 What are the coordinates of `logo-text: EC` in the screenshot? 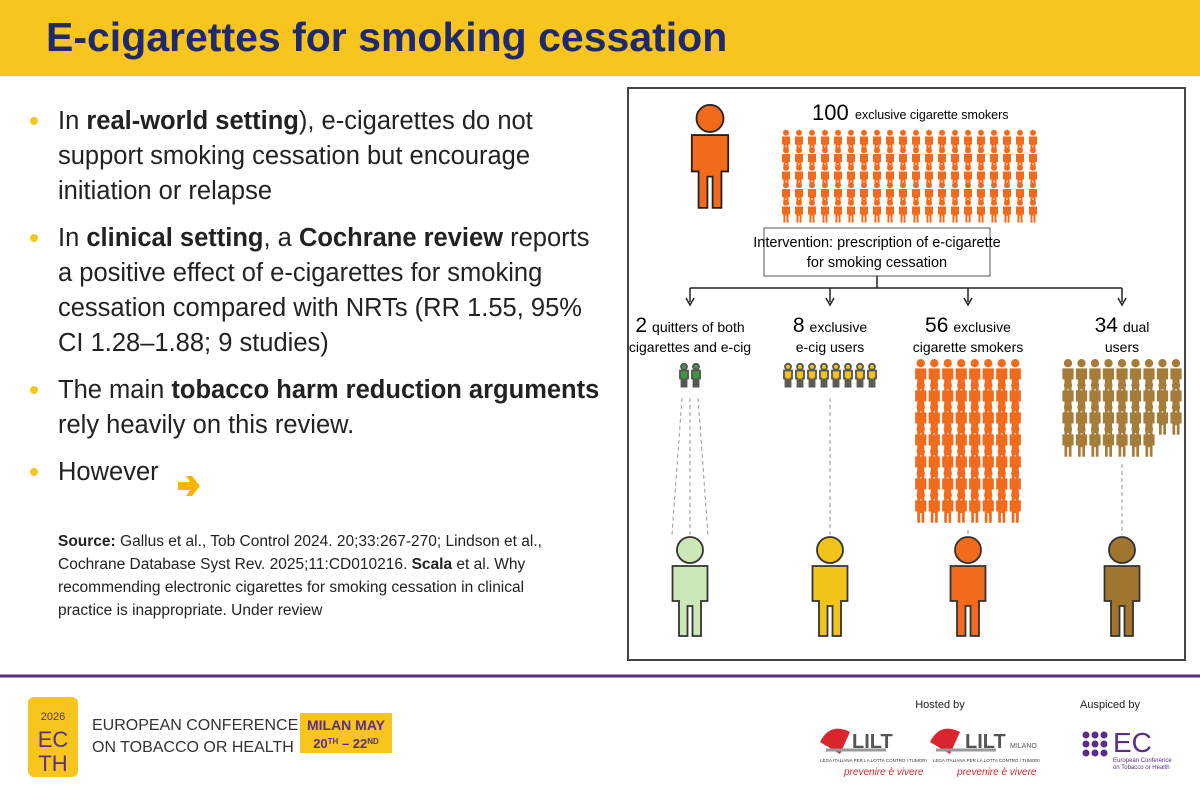 It's located at (53, 739).